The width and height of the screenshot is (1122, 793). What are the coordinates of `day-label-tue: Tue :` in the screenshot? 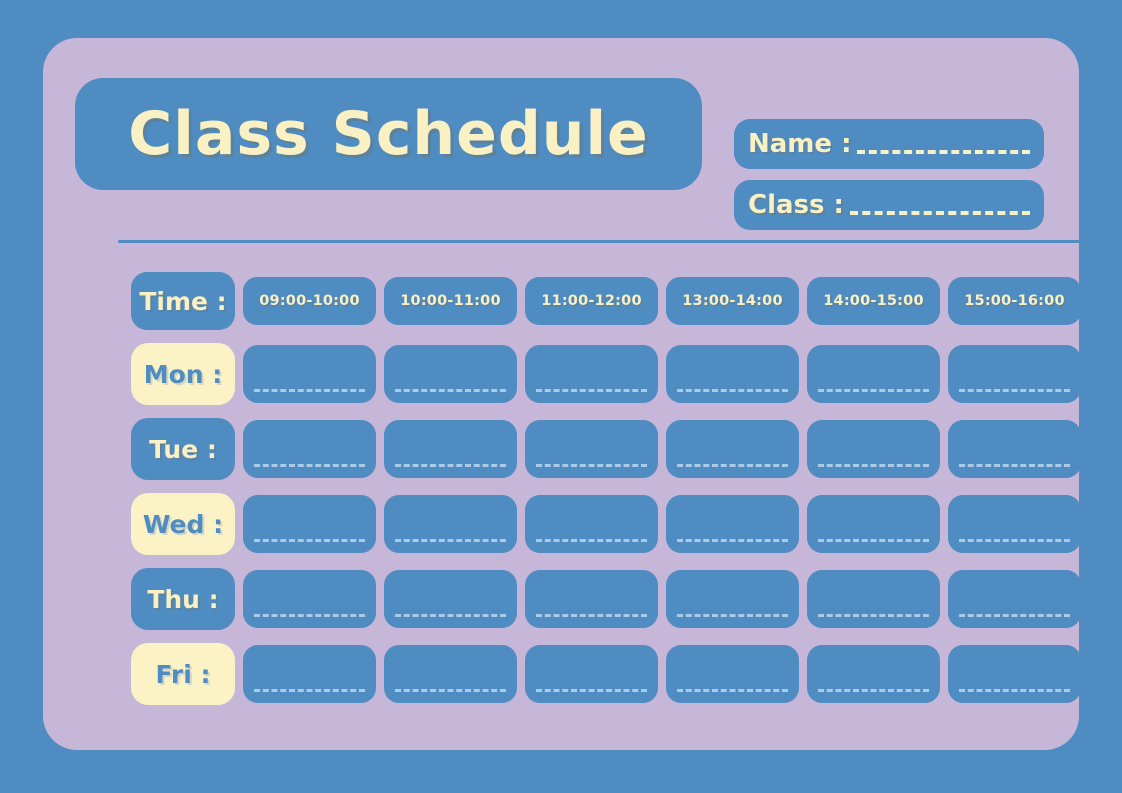 It's located at (183, 449).